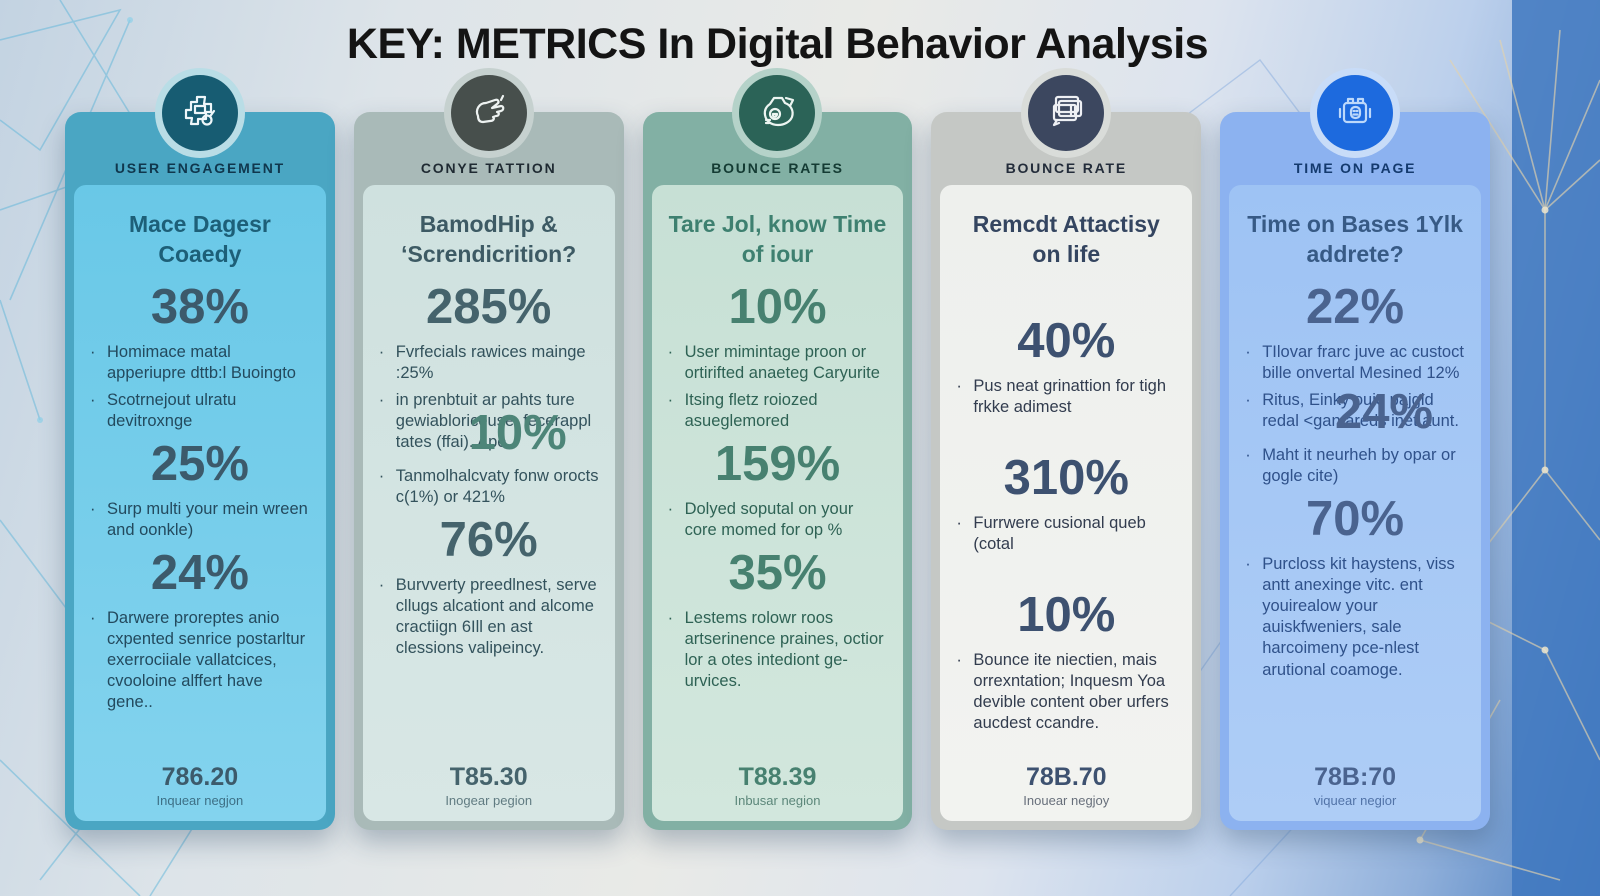 Image resolution: width=1600 pixels, height=896 pixels. Describe the element at coordinates (488, 113) in the screenshot. I see `conversion-hand-icon` at that location.